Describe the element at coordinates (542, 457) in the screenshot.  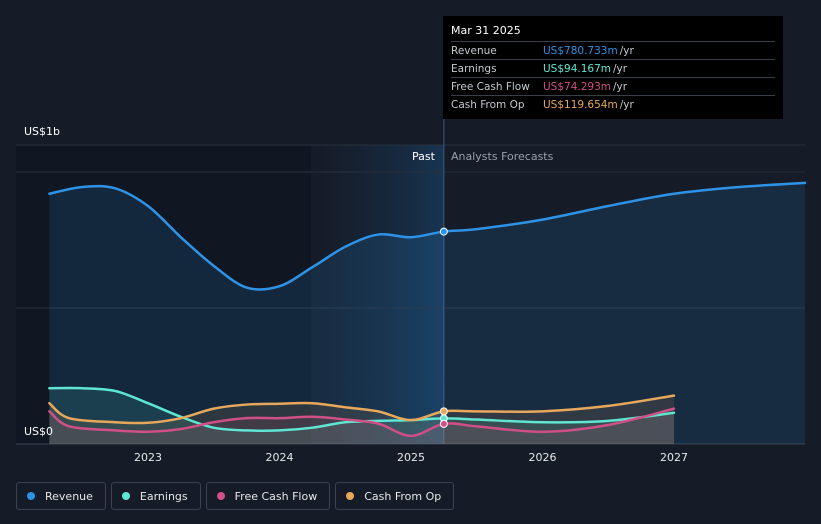
I see `x-tick-2026: 2026` at that location.